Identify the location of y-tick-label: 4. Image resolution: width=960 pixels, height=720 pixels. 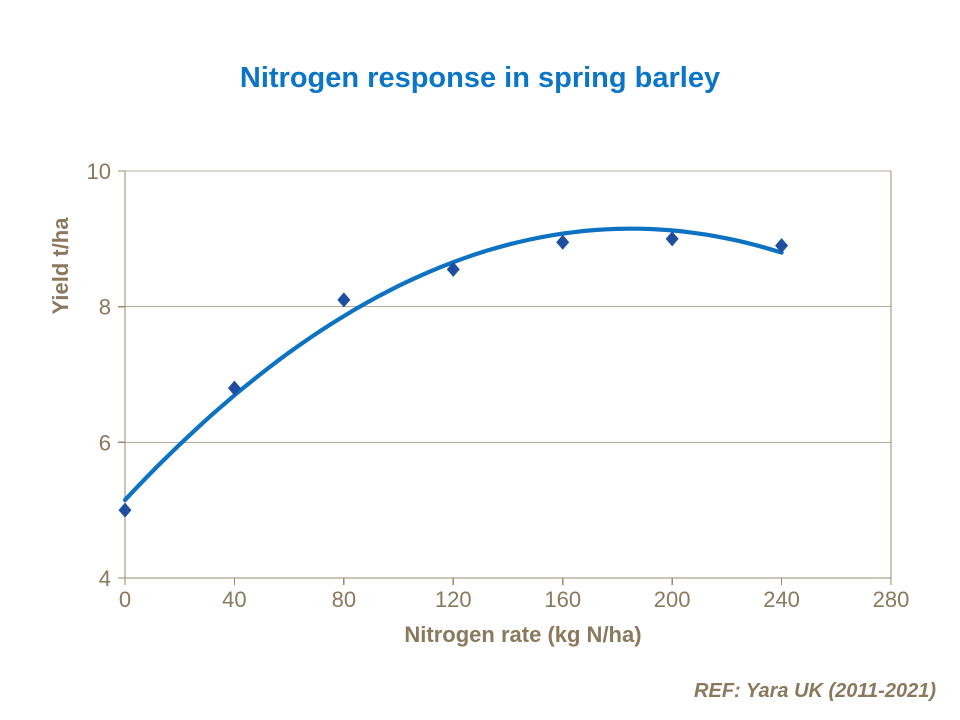
(105, 578).